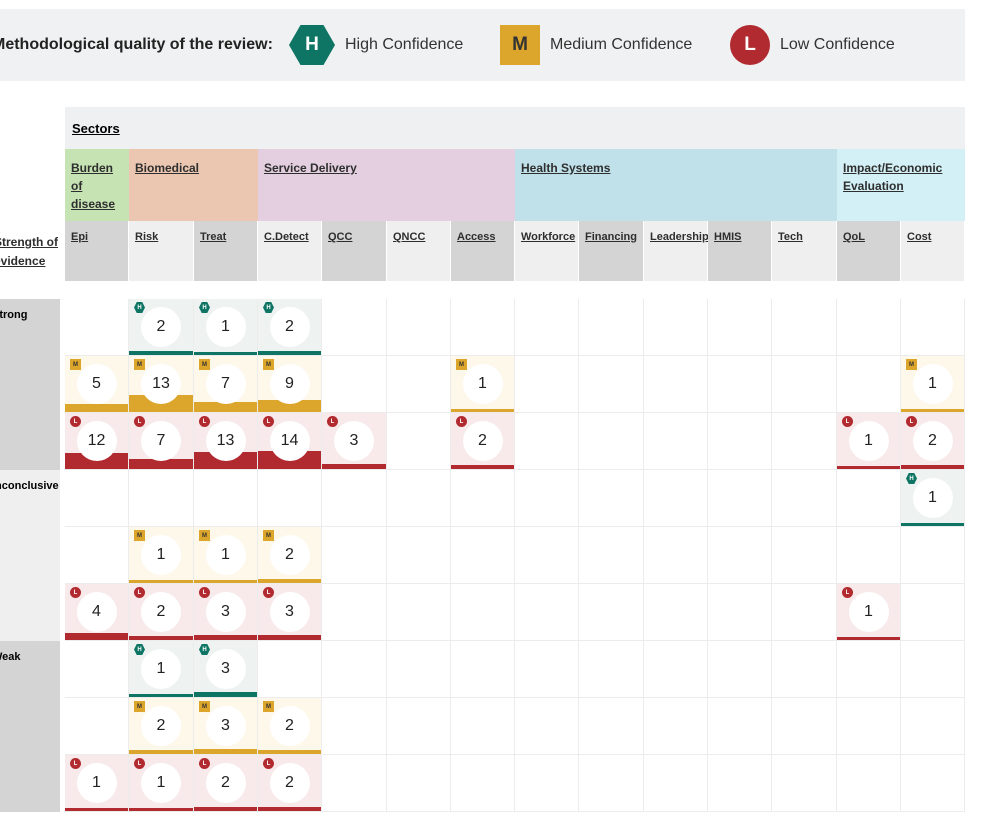  I want to click on strength-header-label: Strength of evidence, so click(29, 251).